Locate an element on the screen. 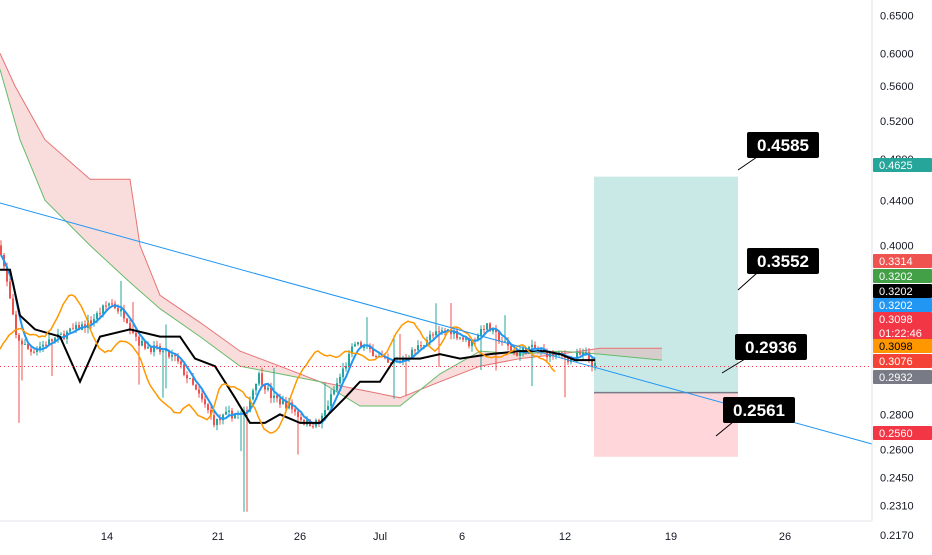 The width and height of the screenshot is (932, 555). price-badge: 0.2560 is located at coordinates (902, 433).